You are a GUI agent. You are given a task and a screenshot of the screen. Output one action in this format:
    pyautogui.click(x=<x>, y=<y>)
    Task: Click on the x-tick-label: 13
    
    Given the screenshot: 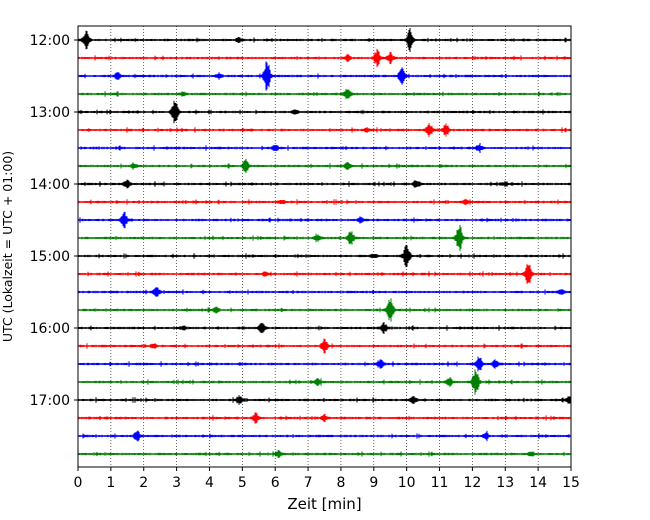 What is the action you would take?
    pyautogui.click(x=505, y=483)
    